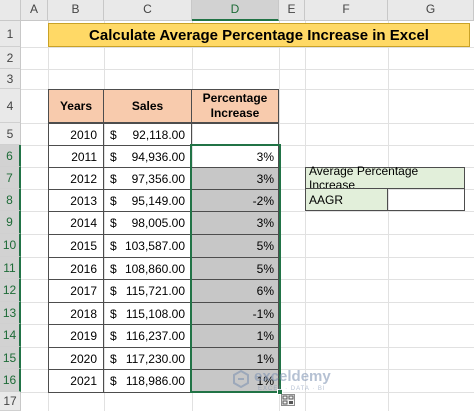 Image resolution: width=474 pixels, height=411 pixels. I want to click on row-header-6: 6, so click(10, 156).